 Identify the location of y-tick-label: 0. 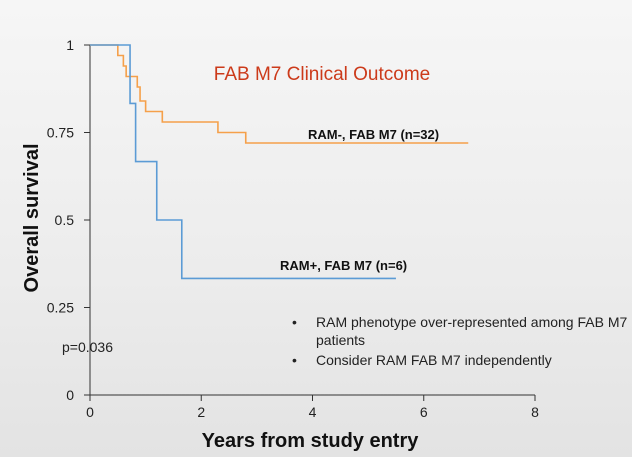
(70, 395).